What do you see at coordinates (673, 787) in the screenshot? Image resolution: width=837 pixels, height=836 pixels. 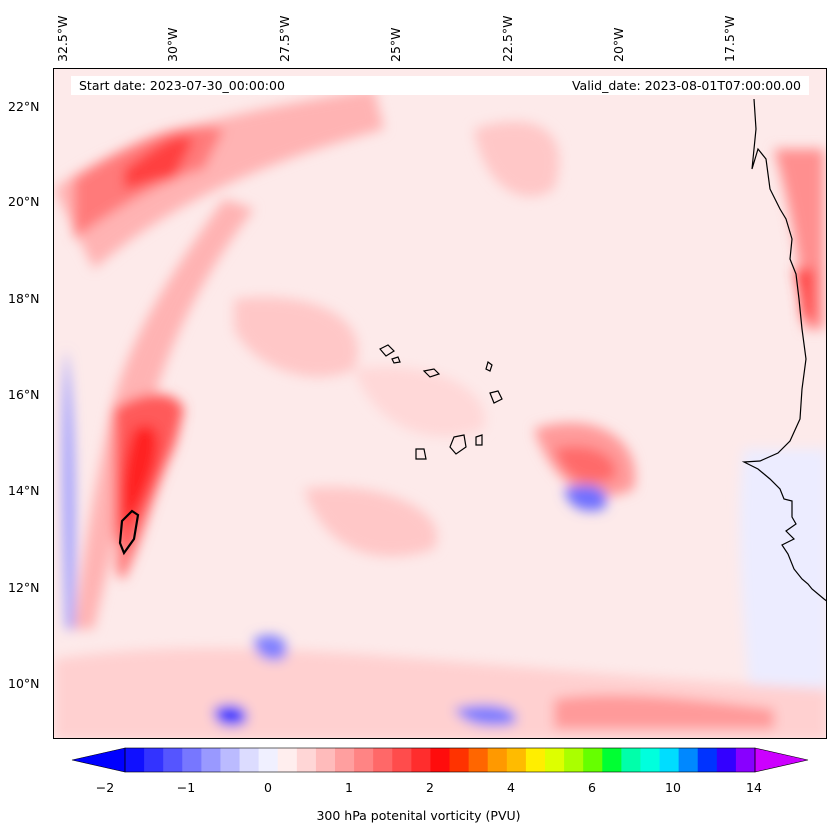 I see `colorbar-tick-label: 10` at bounding box center [673, 787].